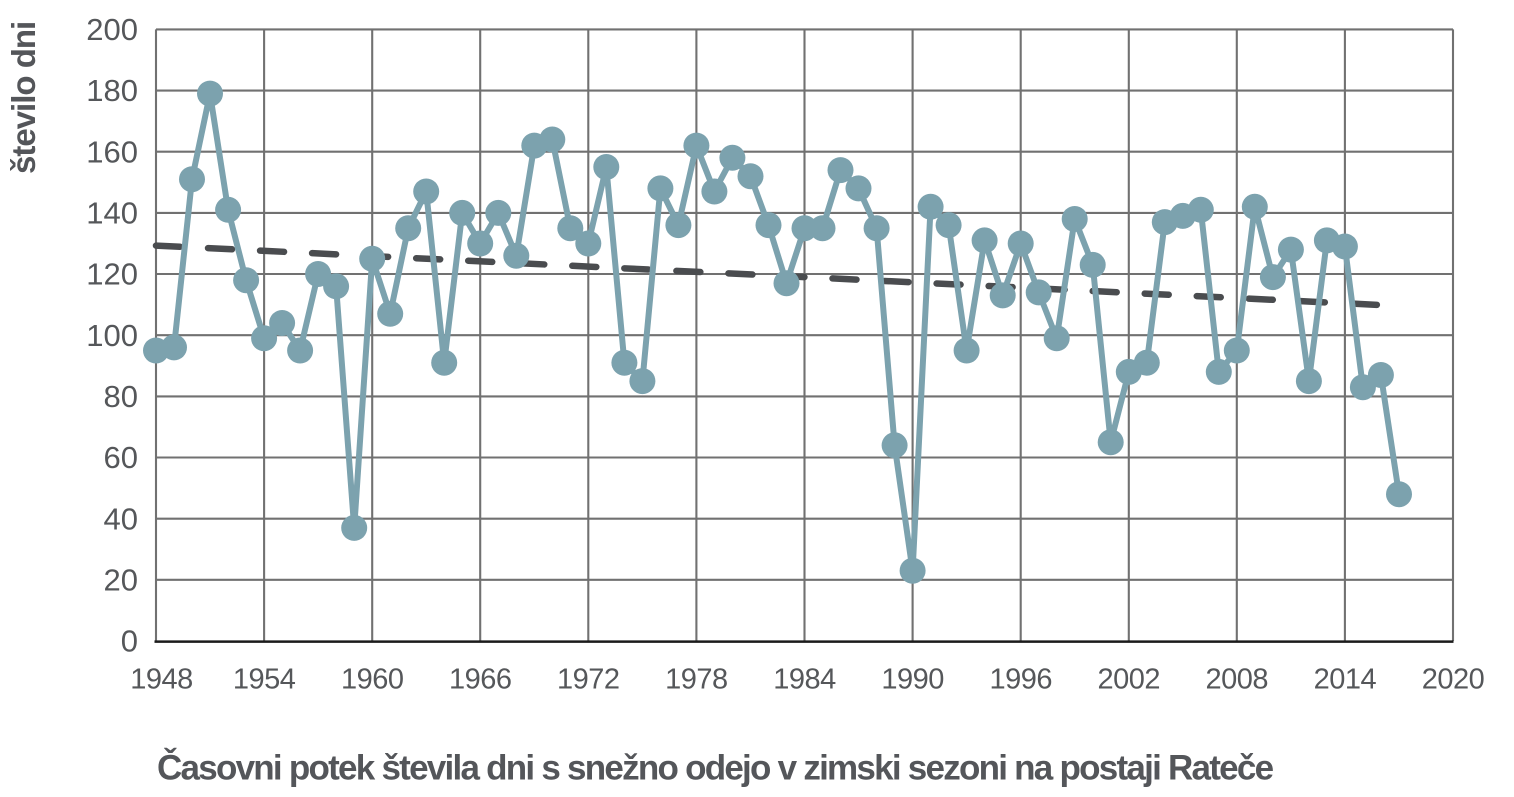  I want to click on svg-text: število dni, so click(23, 98).